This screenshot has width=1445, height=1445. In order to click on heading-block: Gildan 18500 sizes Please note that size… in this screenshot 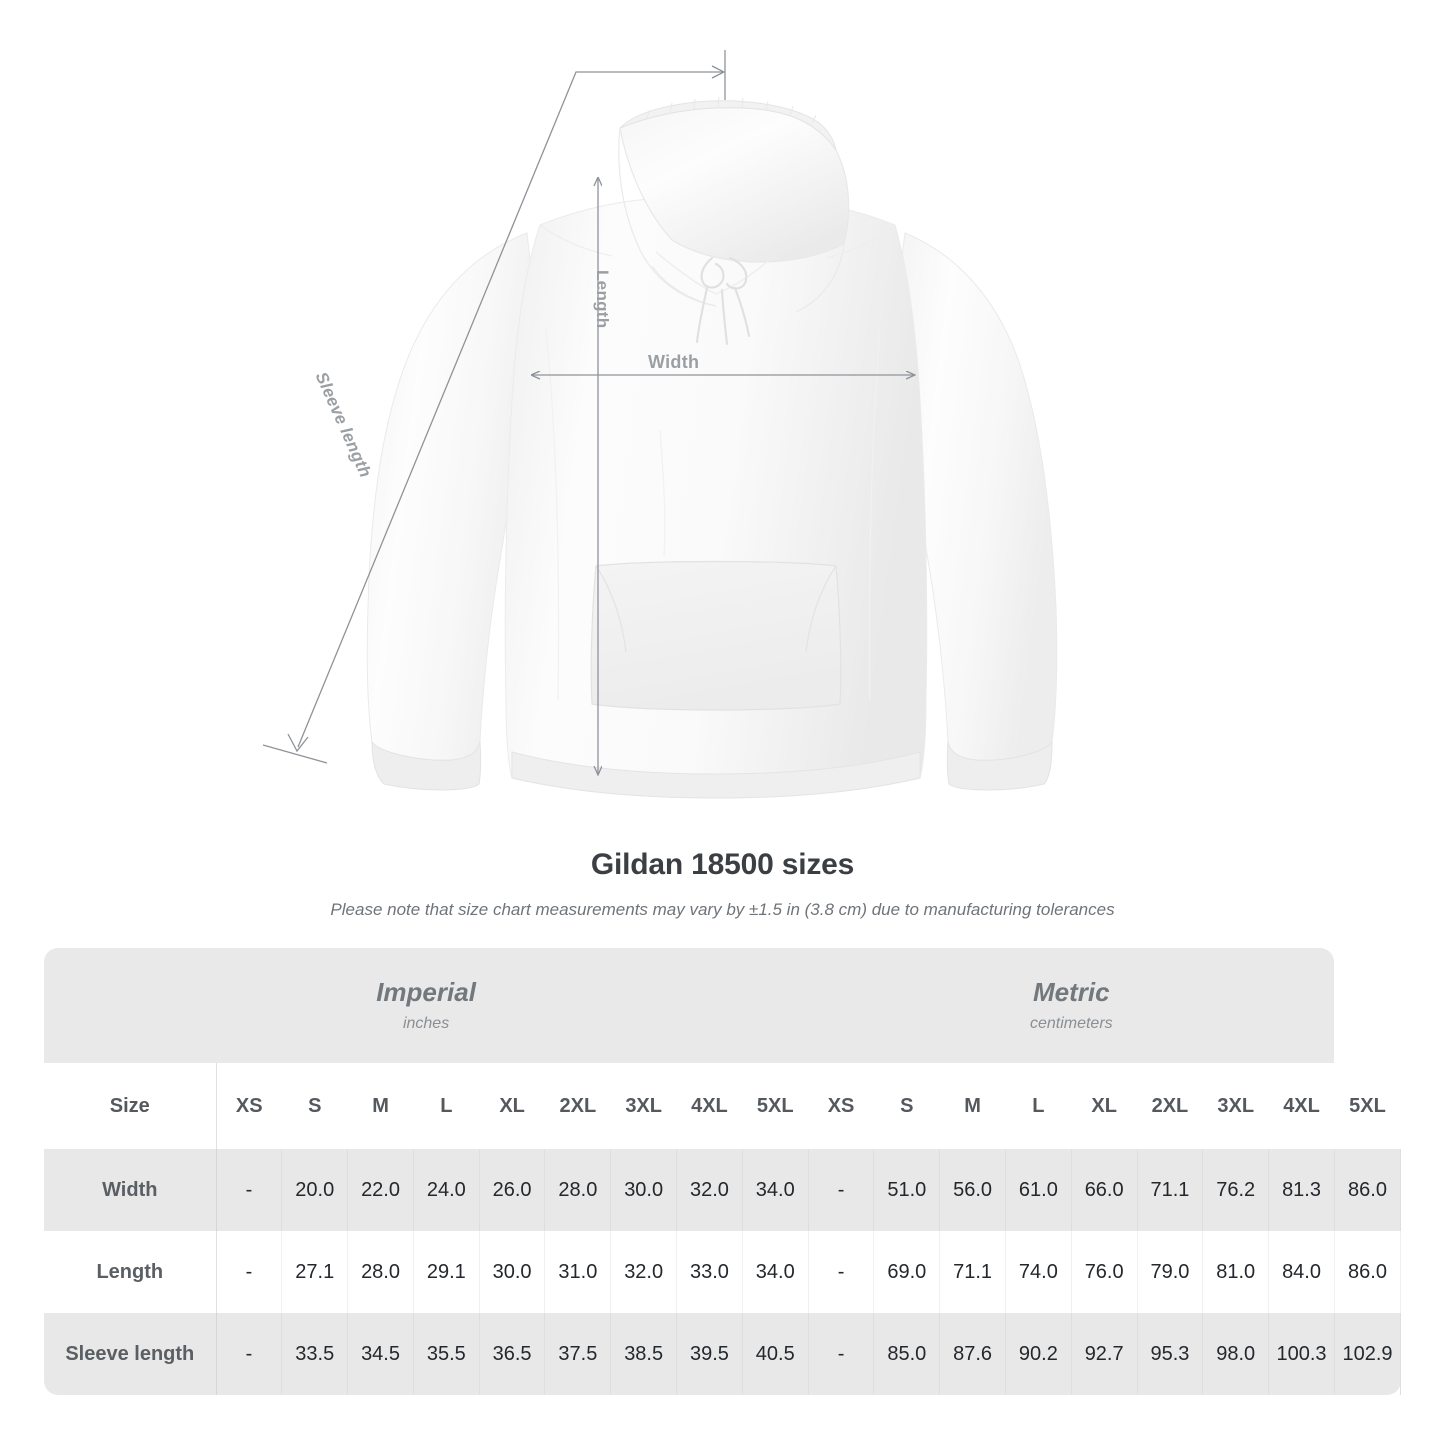, I will do `click(722, 884)`.